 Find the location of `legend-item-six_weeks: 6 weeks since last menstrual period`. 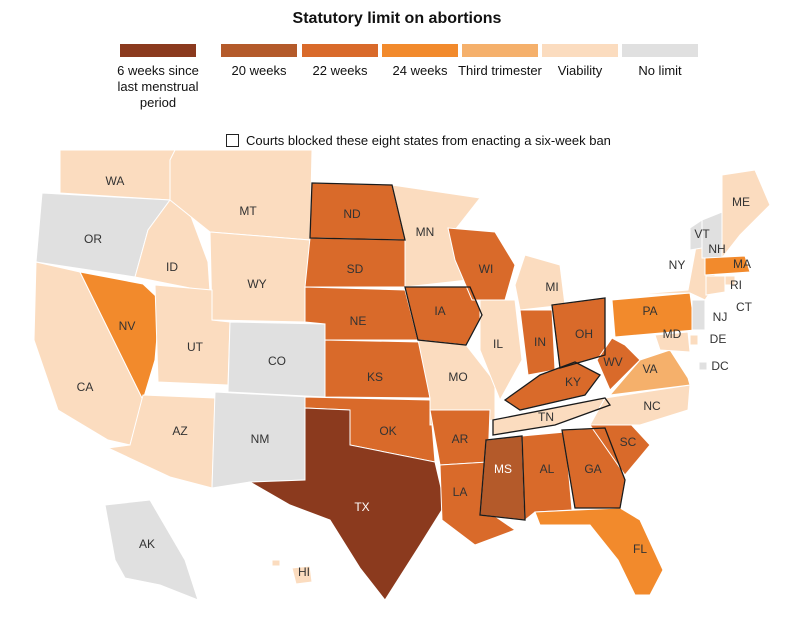

legend-item-six_weeks: 6 weeks since last menstrual period is located at coordinates (158, 77).